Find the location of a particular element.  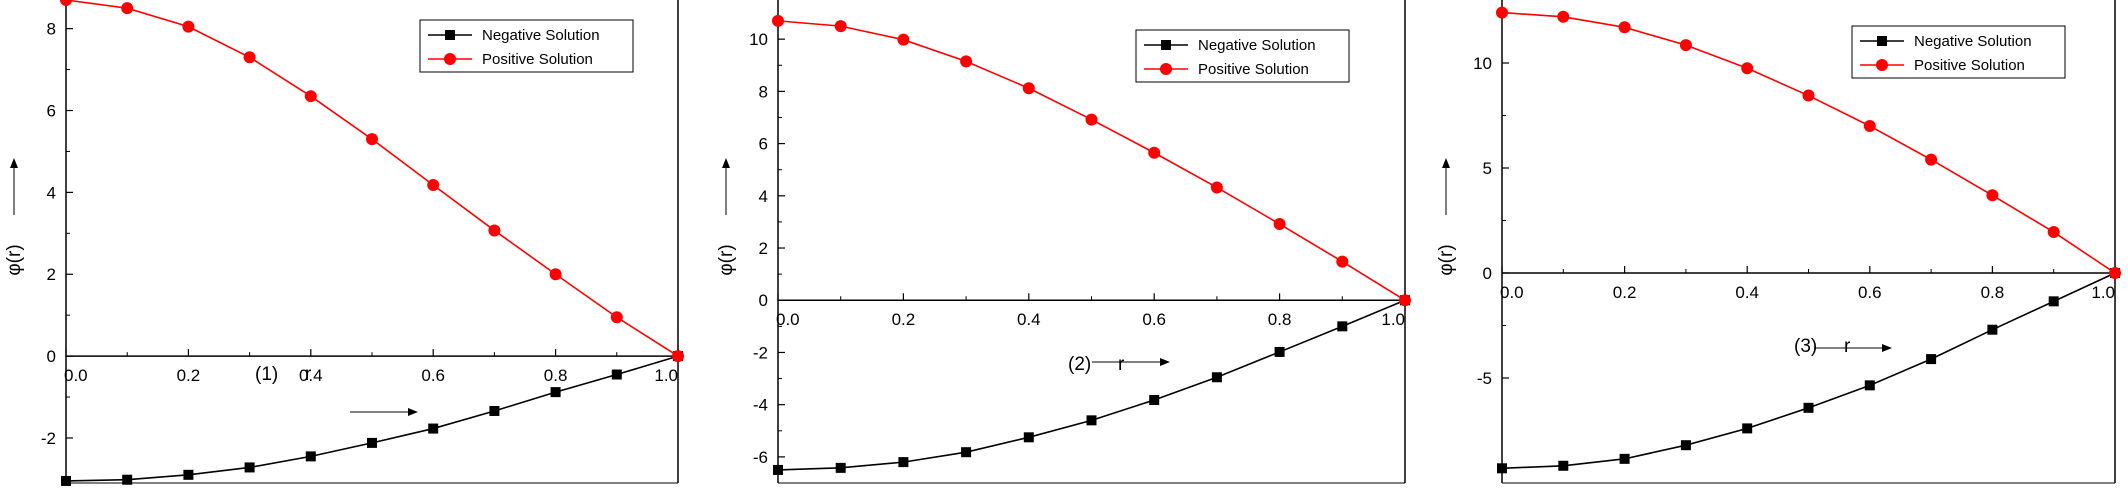

panel-2-y-tick-label: -4 is located at coordinates (760, 405).